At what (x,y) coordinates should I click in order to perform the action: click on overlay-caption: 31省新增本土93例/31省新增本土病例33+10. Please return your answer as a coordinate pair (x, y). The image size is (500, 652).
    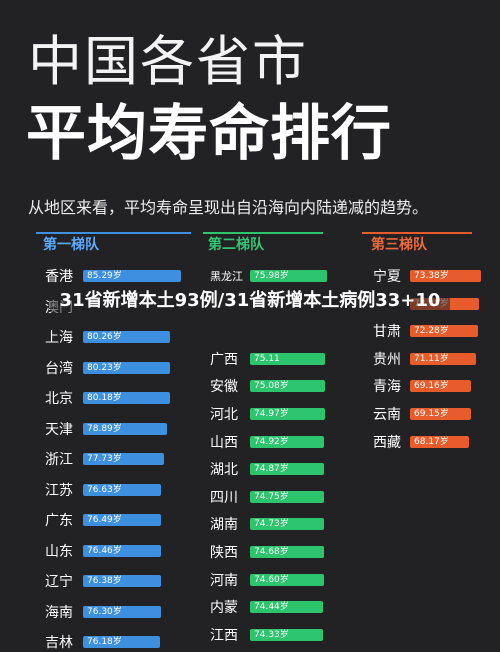
    Looking at the image, I should click on (250, 301).